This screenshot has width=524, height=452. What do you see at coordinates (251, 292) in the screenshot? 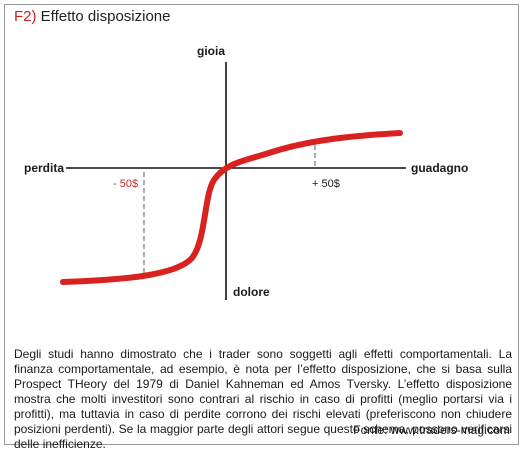
I see `axis-label-bottom: dolore` at bounding box center [251, 292].